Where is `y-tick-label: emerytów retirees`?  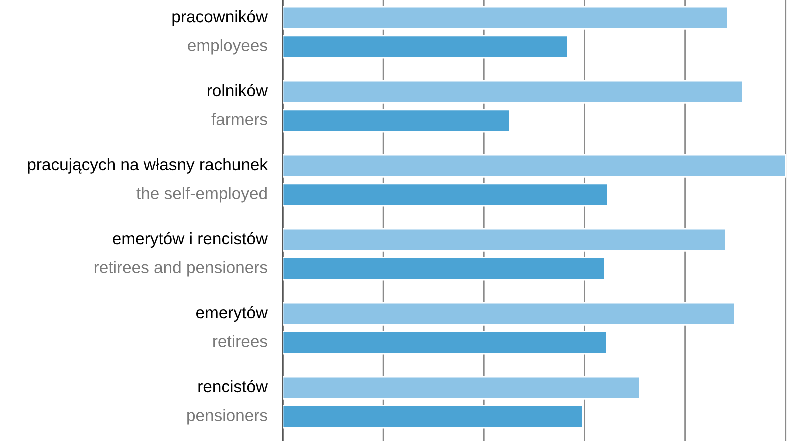 y-tick-label: emerytów retirees is located at coordinates (232, 327).